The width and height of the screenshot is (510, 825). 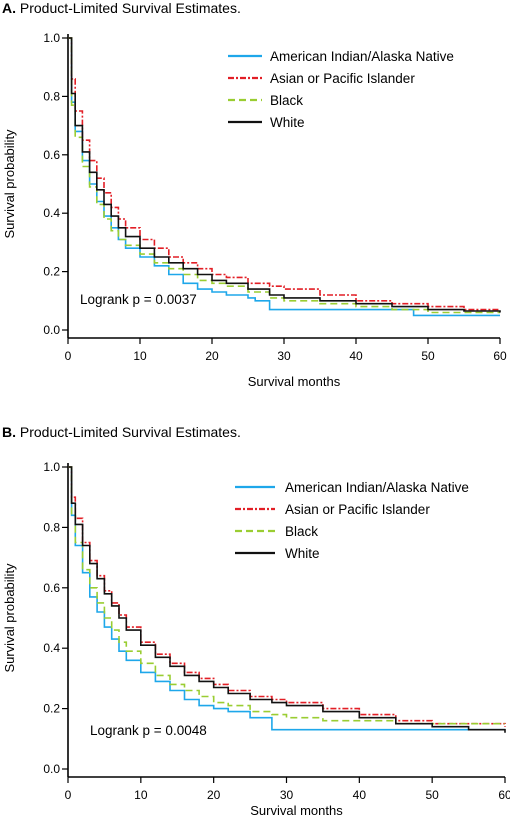 I want to click on panel-title: A. Product-Limited Survival Estimates., so click(x=121, y=8).